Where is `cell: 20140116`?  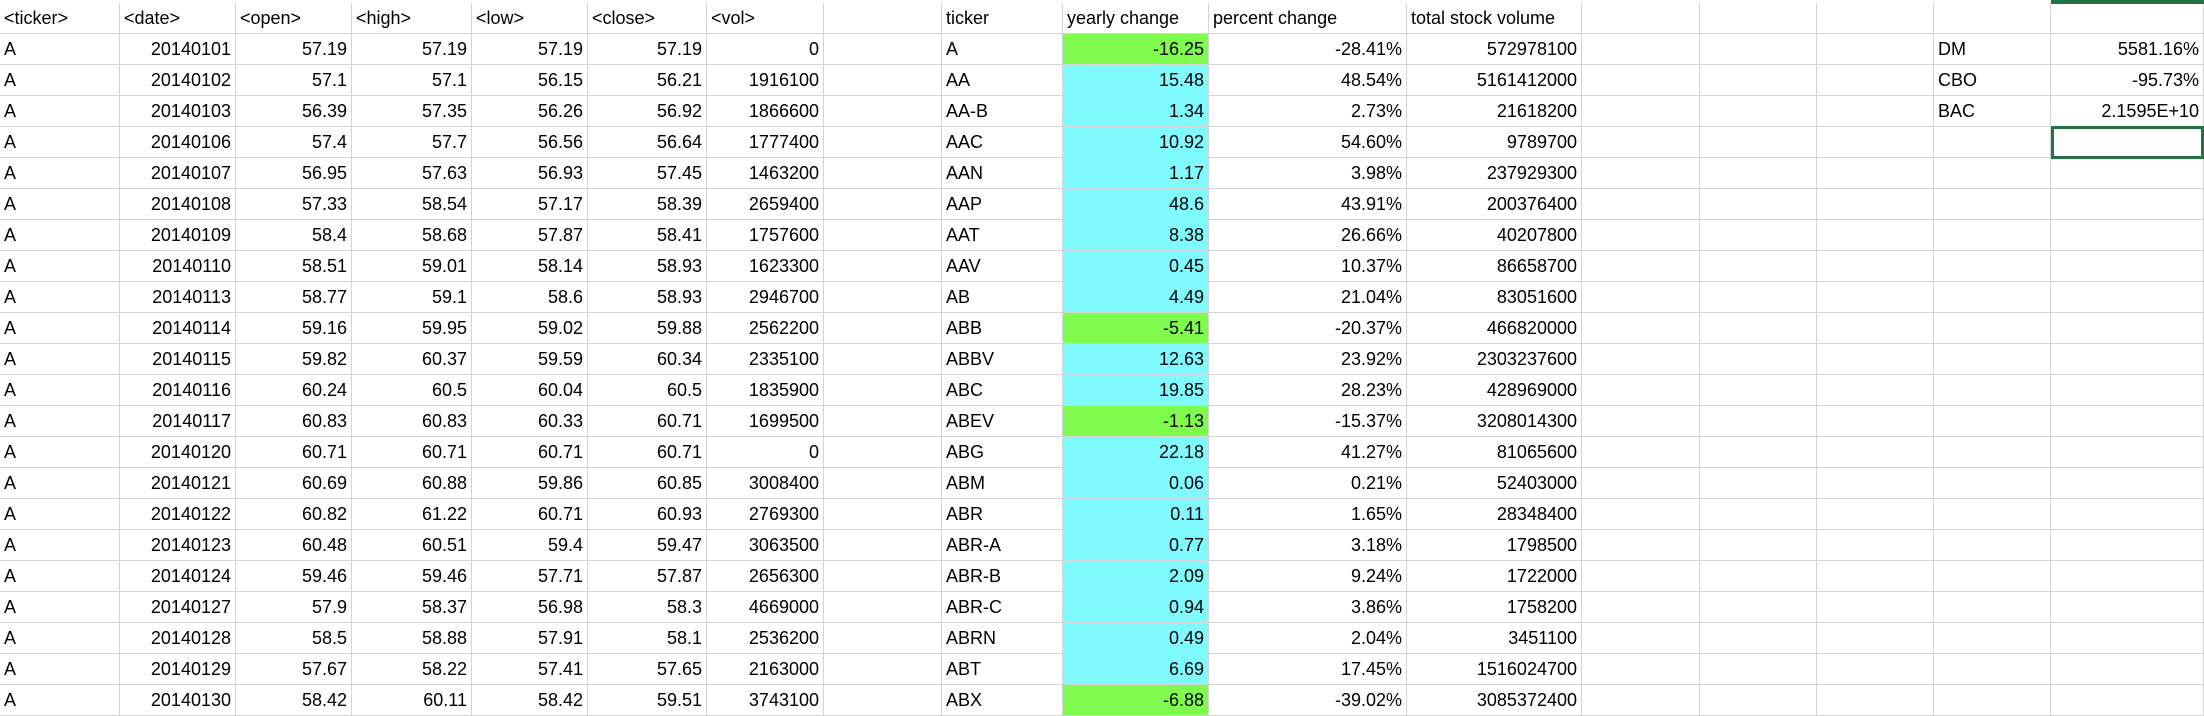 cell: 20140116 is located at coordinates (178, 390).